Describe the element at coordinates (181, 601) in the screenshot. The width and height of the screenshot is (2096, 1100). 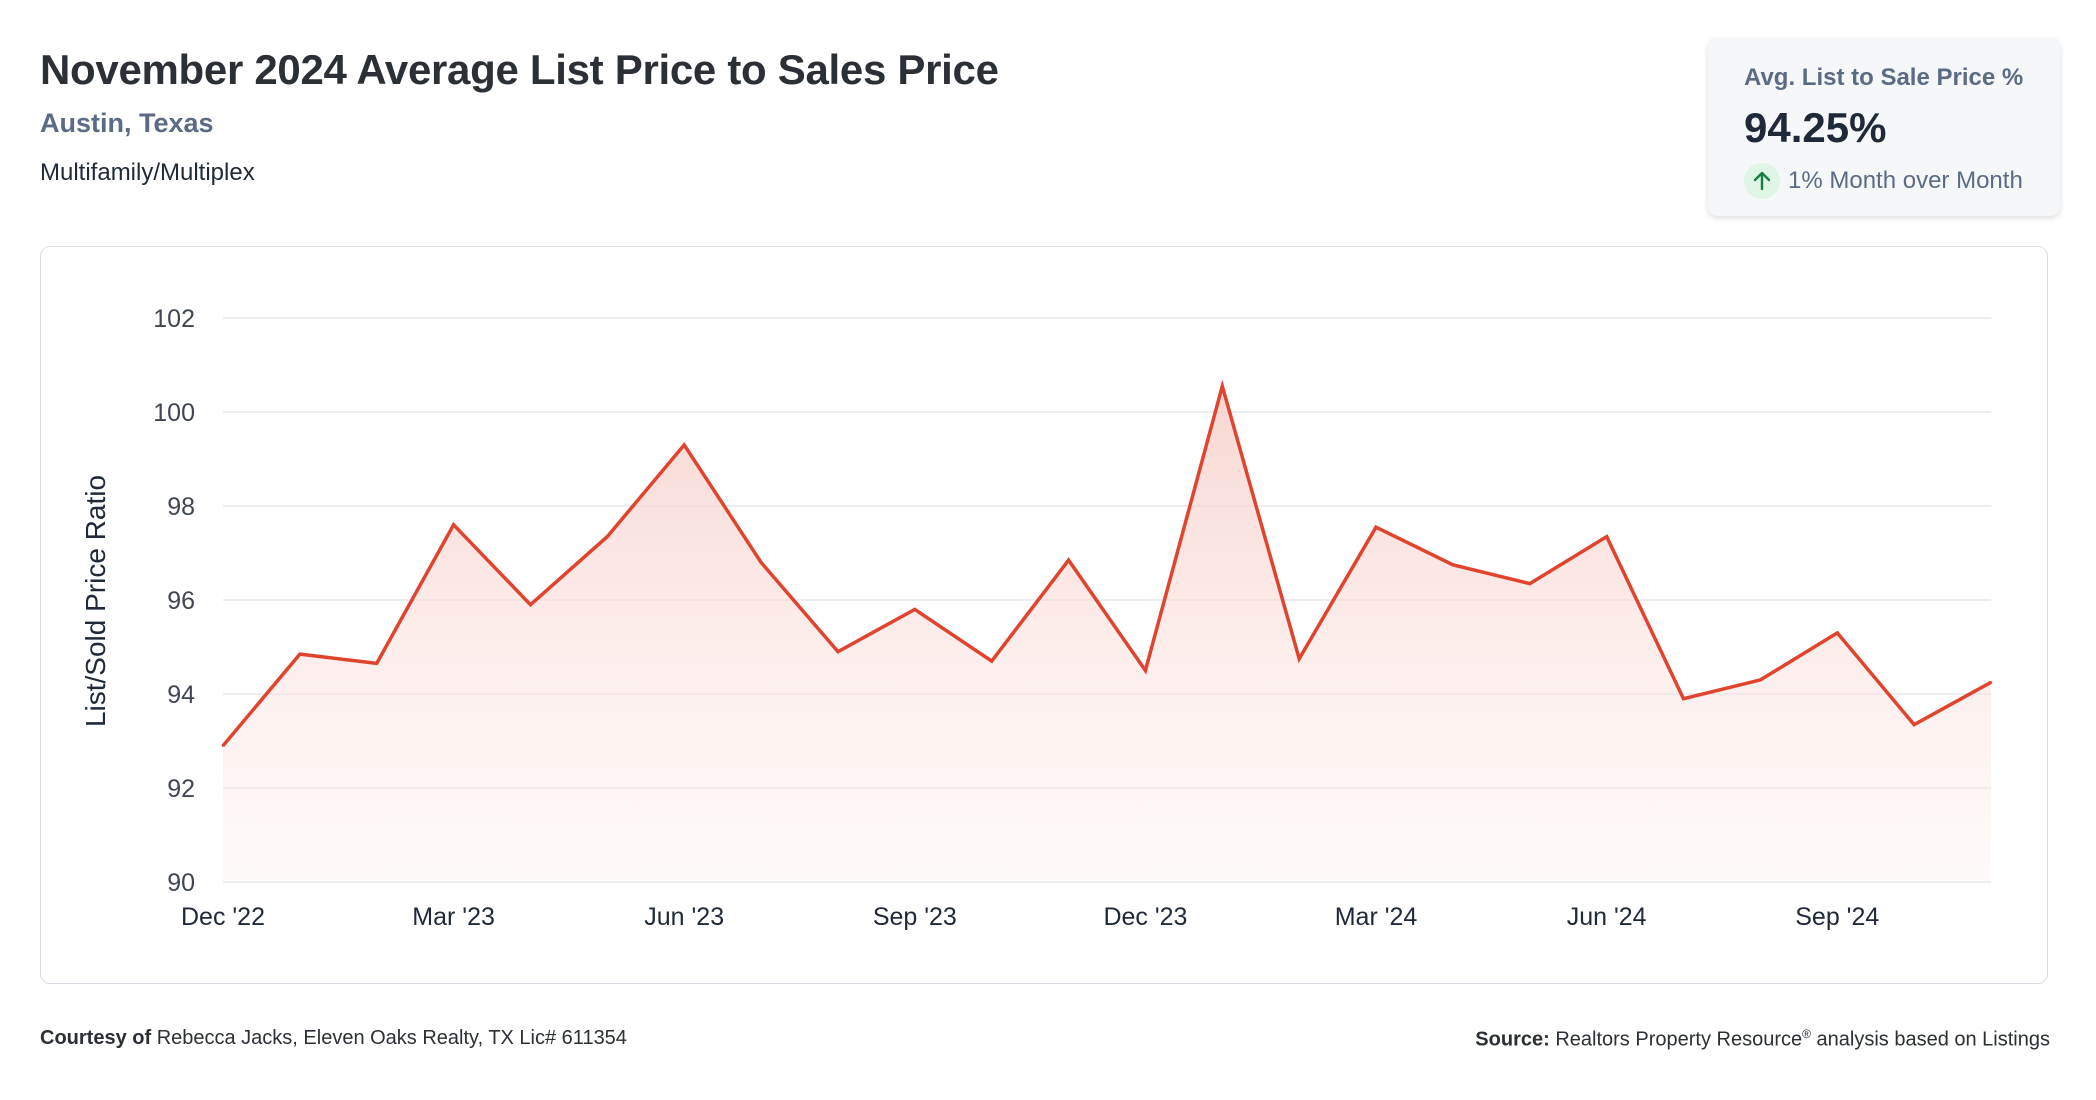
I see `y-tick-label: 96` at that location.